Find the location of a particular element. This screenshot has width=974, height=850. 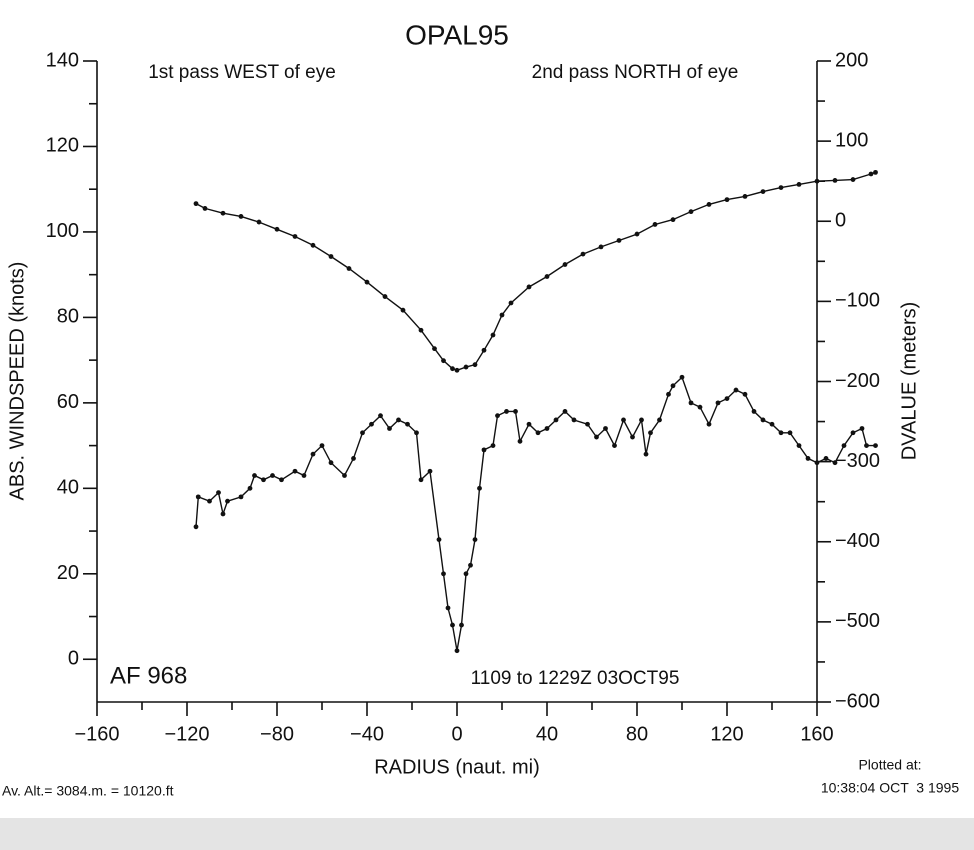

x-tick-label: 120 is located at coordinates (726, 734).